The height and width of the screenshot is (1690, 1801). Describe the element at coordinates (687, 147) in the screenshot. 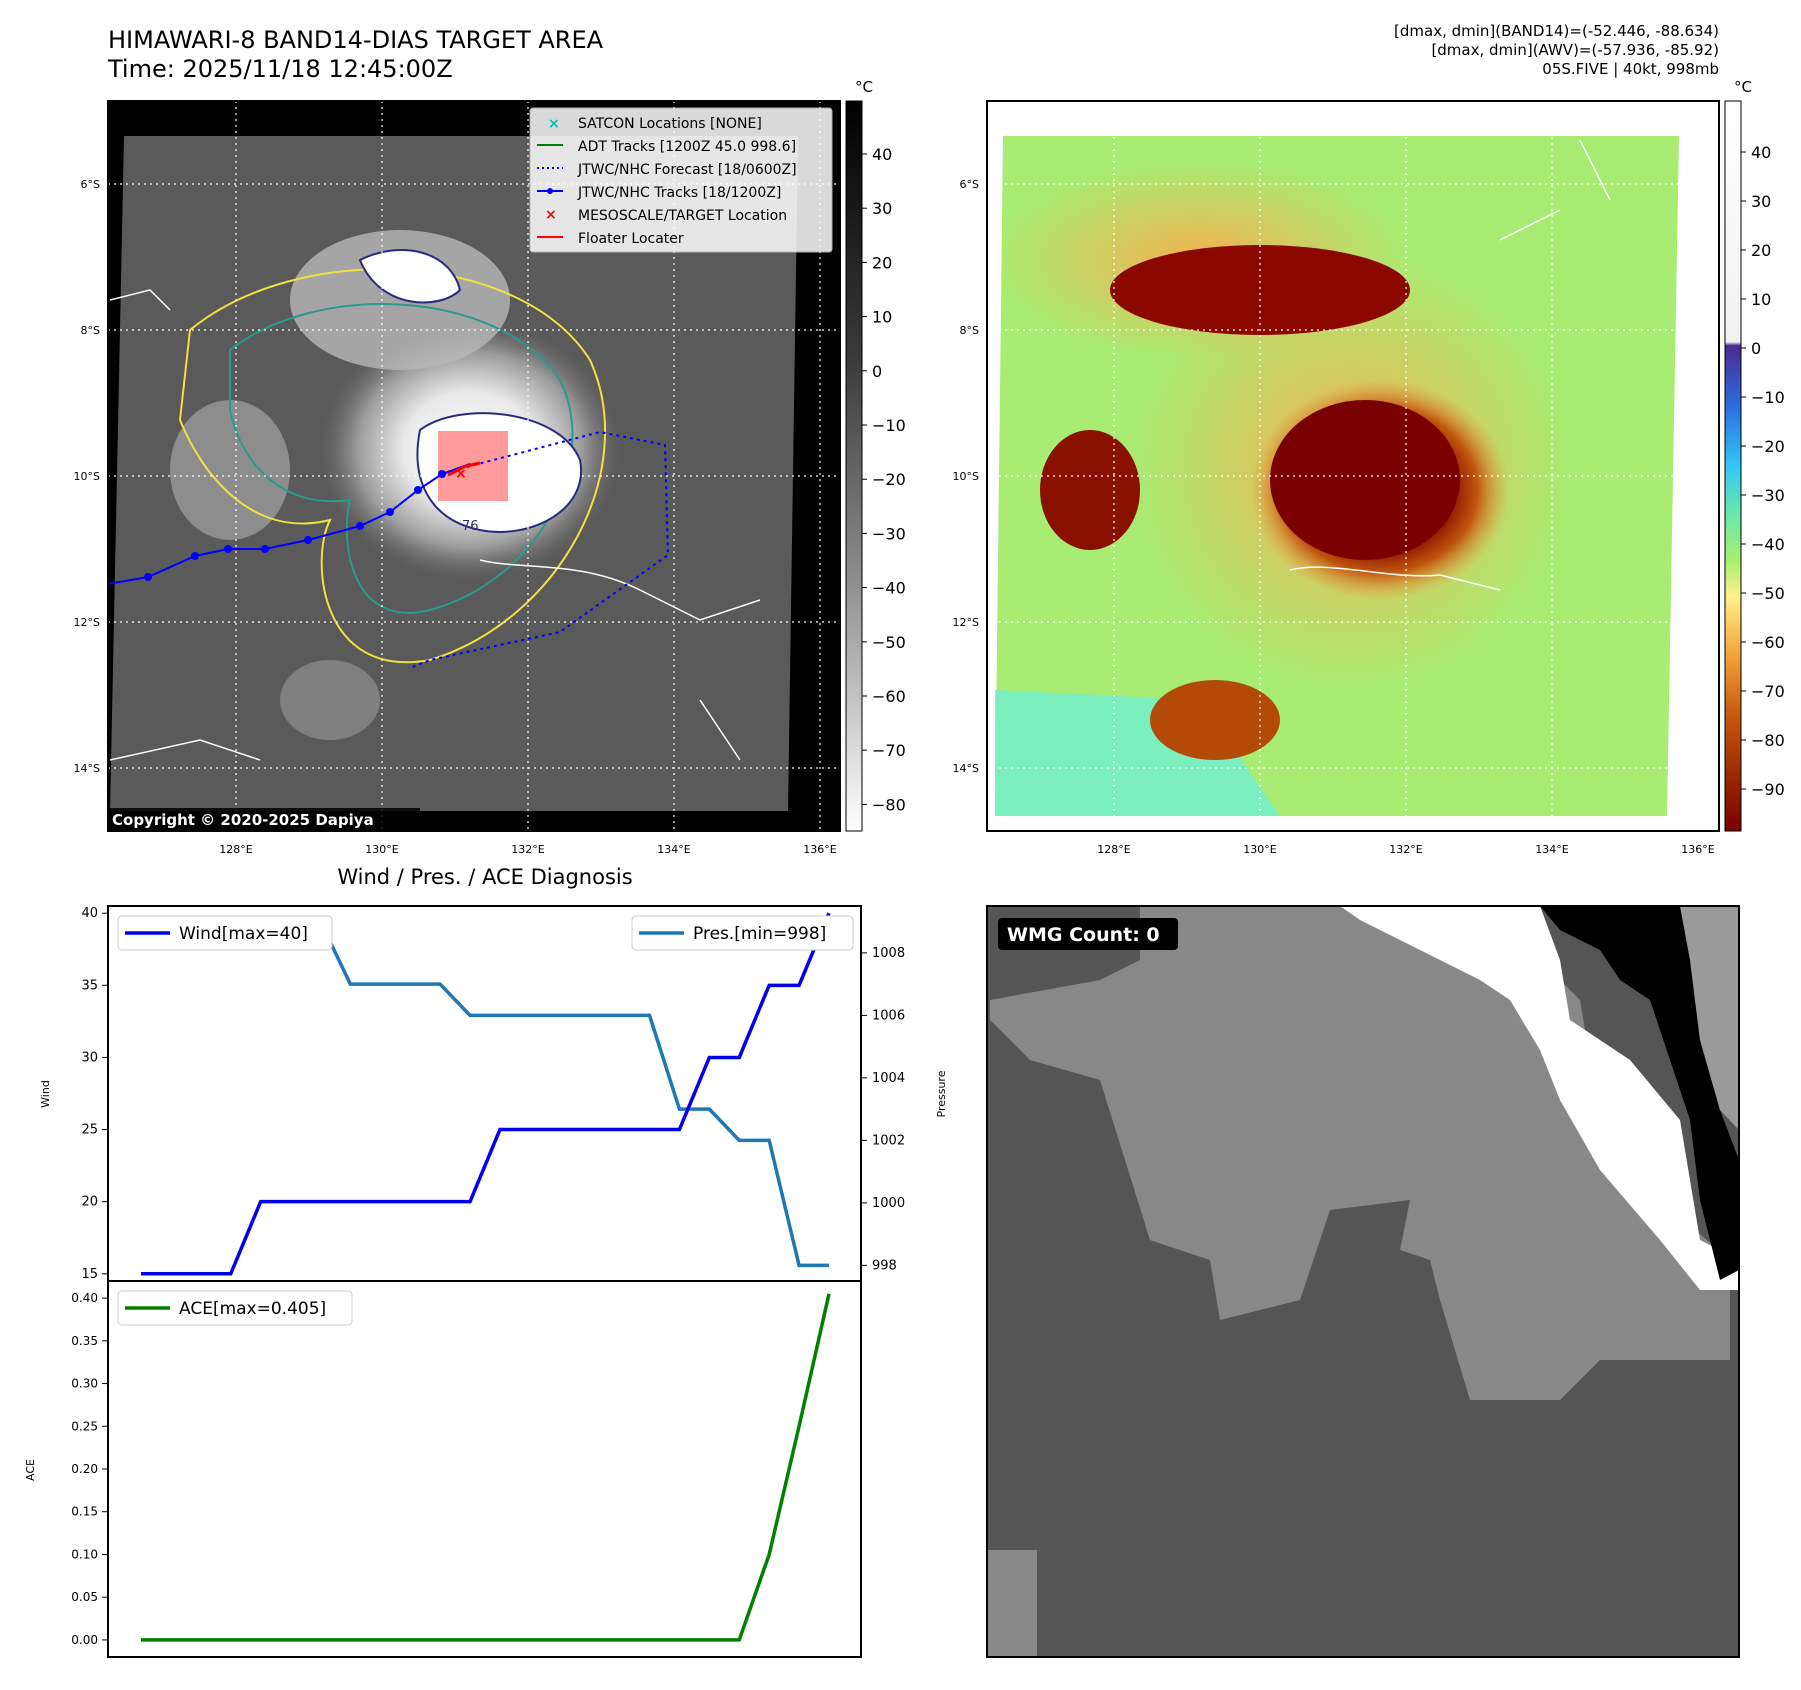

I see `legend-item-adt: ADT Tracks [1200Z 45.0 998.6]` at that location.